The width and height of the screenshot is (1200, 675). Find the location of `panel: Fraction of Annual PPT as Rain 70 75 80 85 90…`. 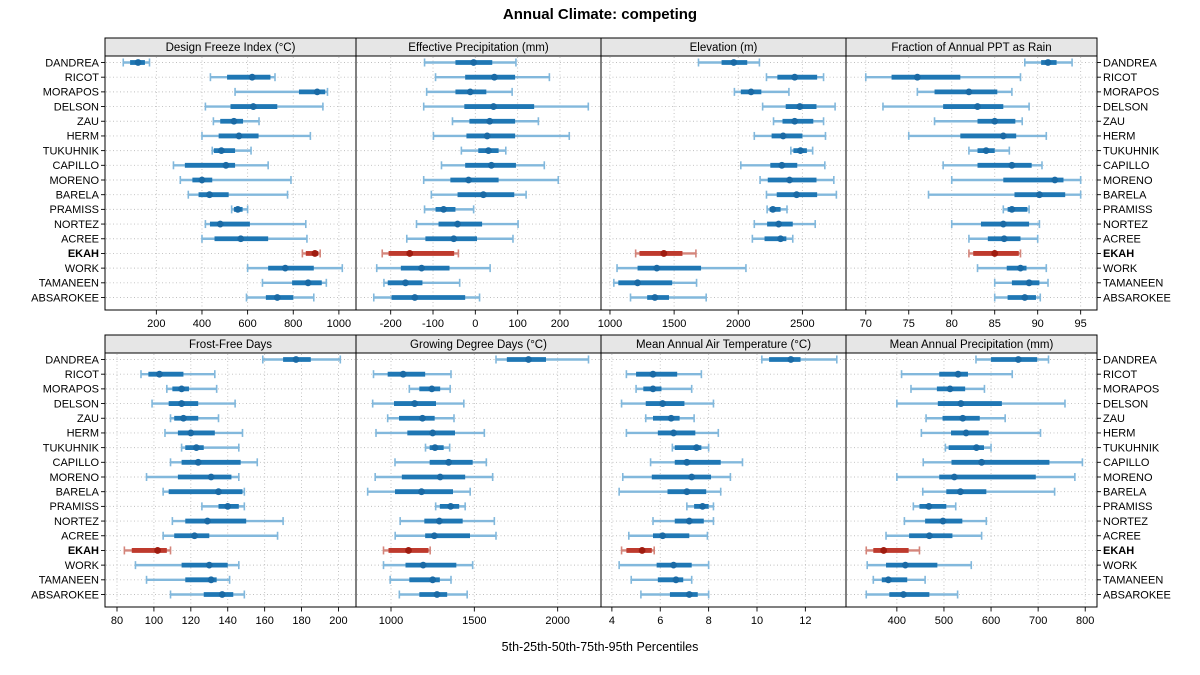

panel: Fraction of Annual PPT as Rain 70 75 80 85 90… is located at coordinates (1008, 183).